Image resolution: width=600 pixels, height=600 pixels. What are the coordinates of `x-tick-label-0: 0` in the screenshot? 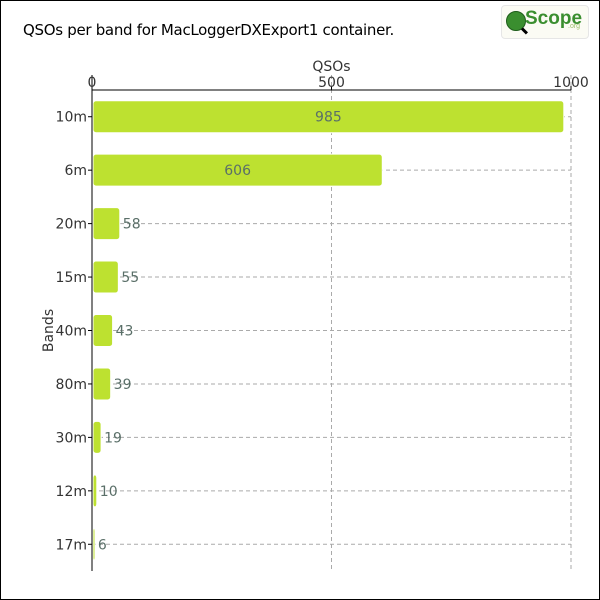 It's located at (92, 83).